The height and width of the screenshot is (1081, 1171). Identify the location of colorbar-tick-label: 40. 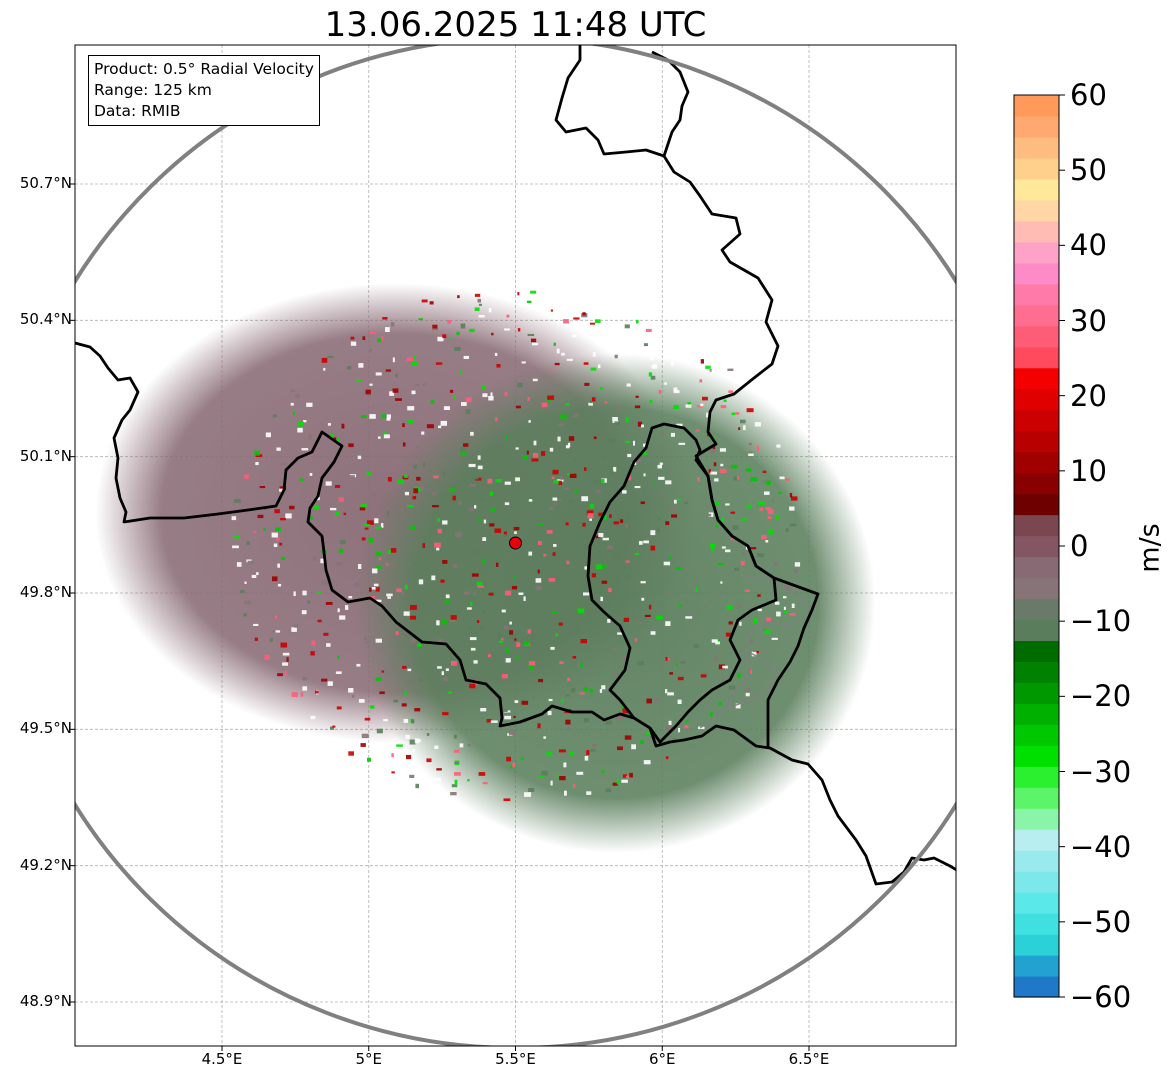
(1088, 245).